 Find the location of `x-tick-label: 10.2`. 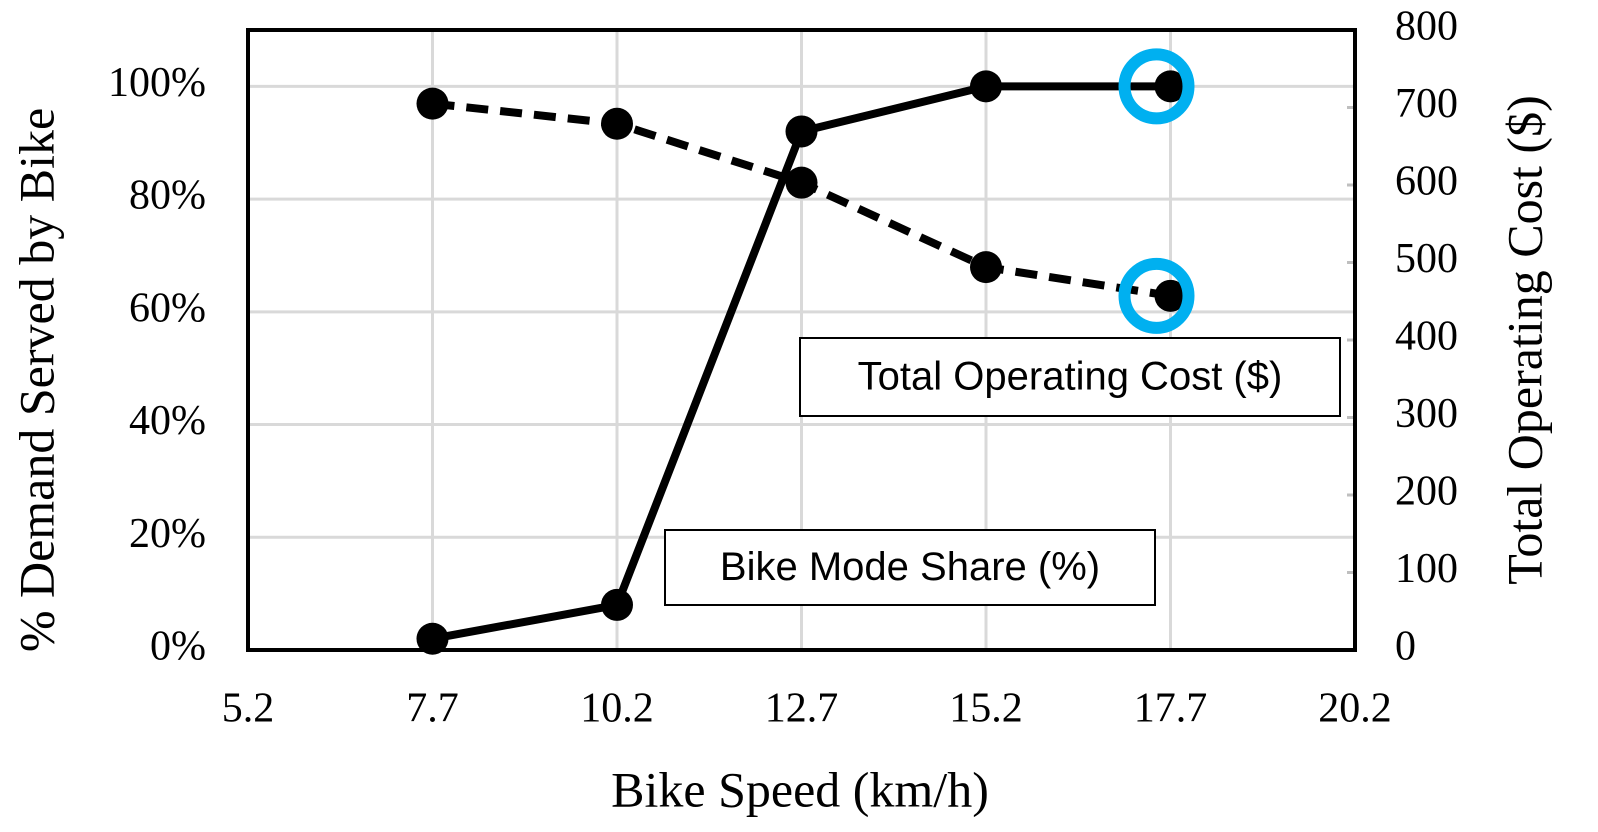

x-tick-label: 10.2 is located at coordinates (617, 709).